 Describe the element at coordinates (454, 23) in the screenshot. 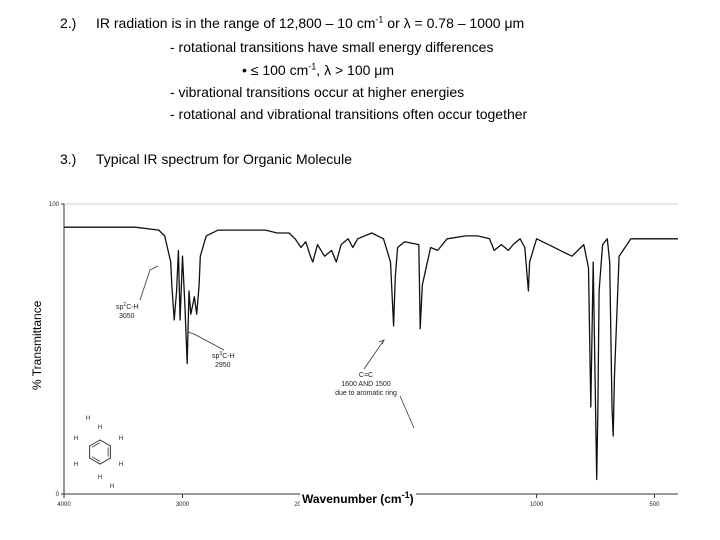

I see `item2-heading-post: or λ = 0.78 – 1000 μm` at that location.